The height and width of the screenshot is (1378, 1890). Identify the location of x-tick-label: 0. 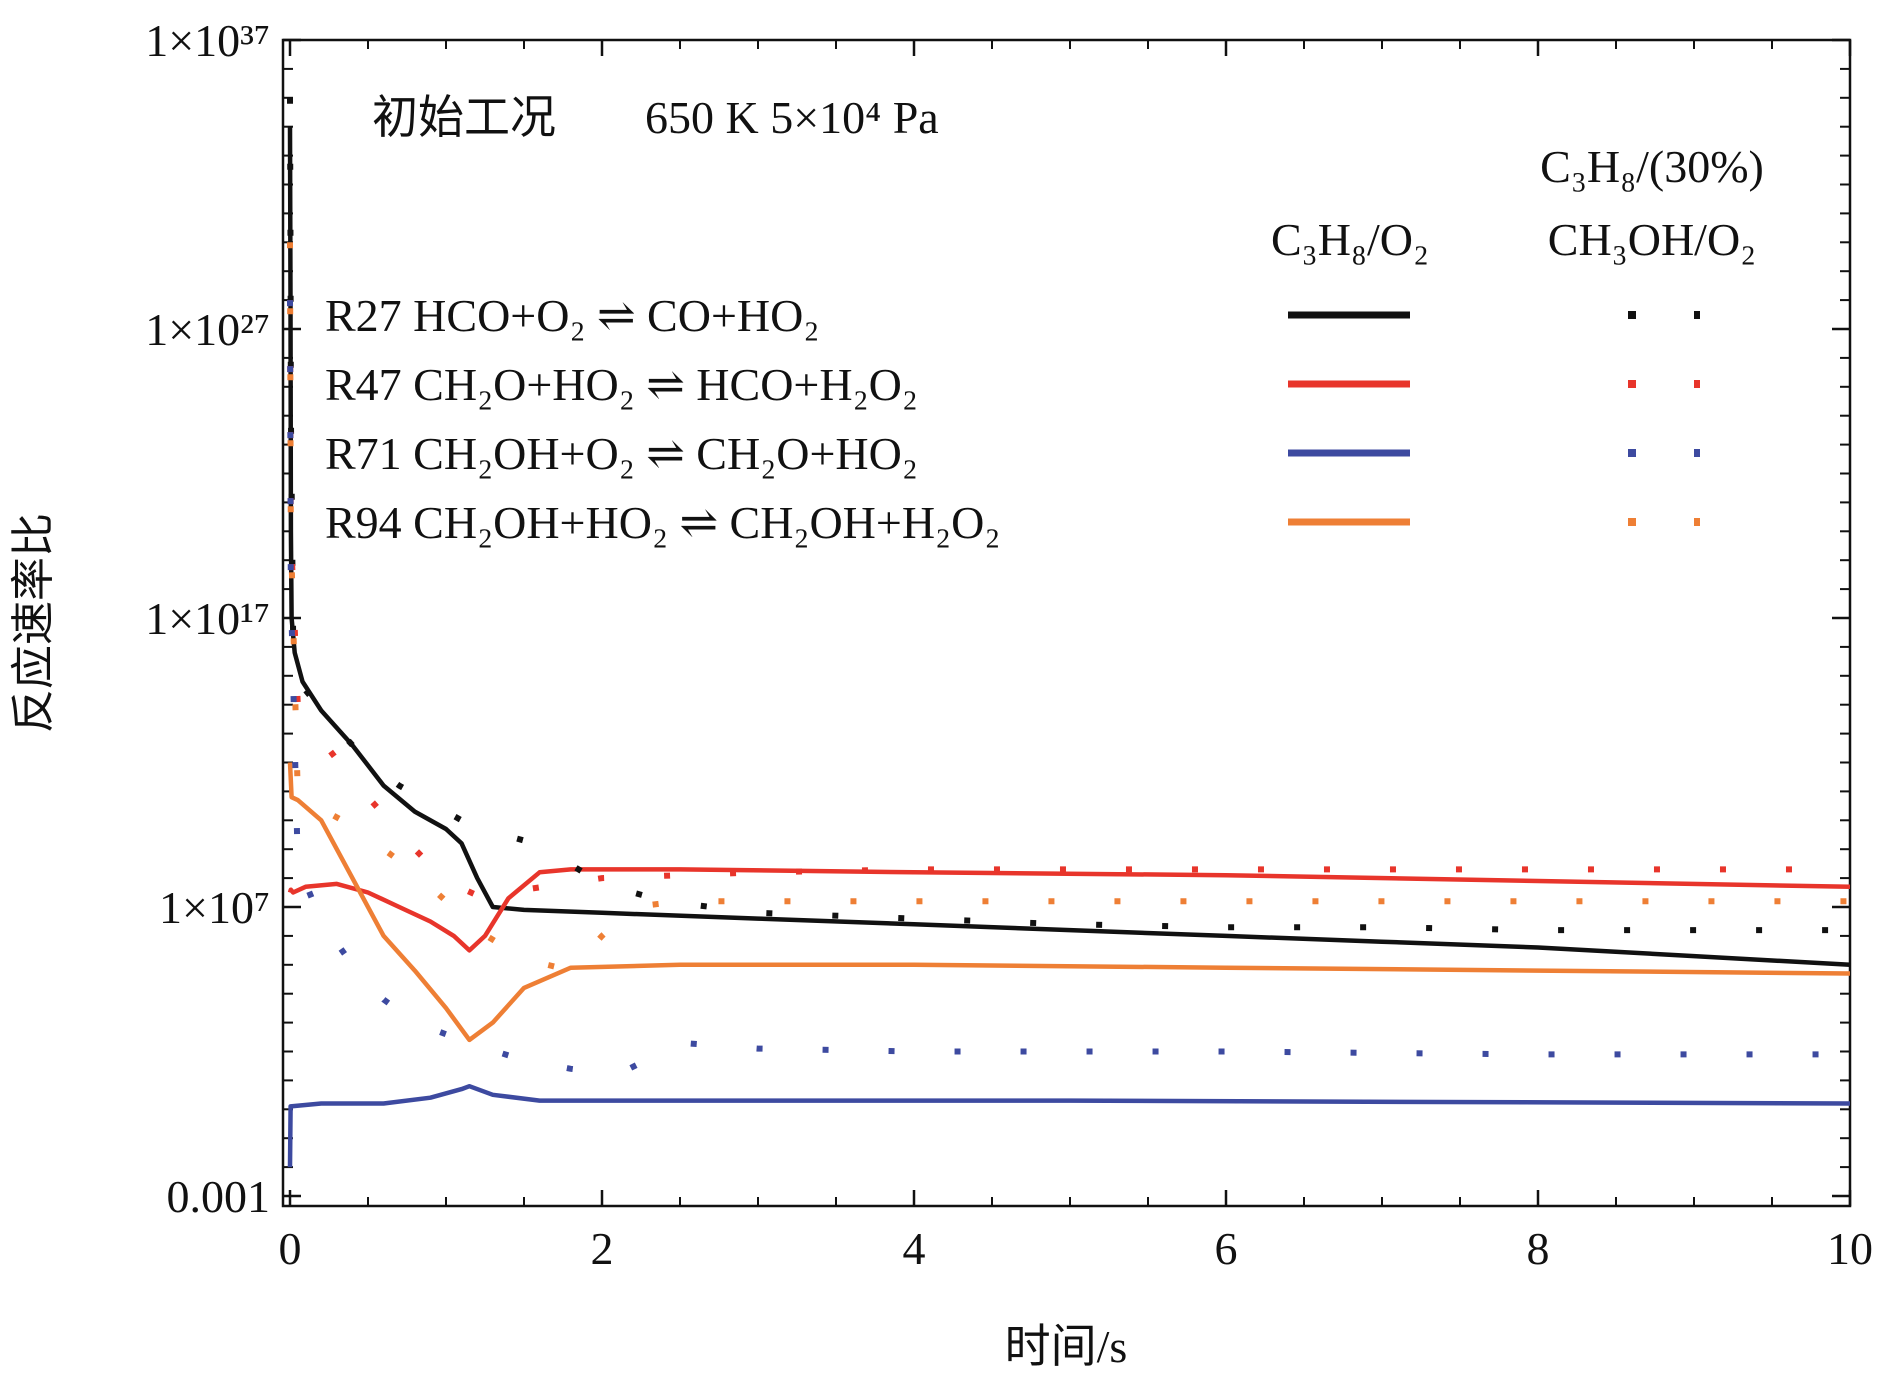
(290, 1248).